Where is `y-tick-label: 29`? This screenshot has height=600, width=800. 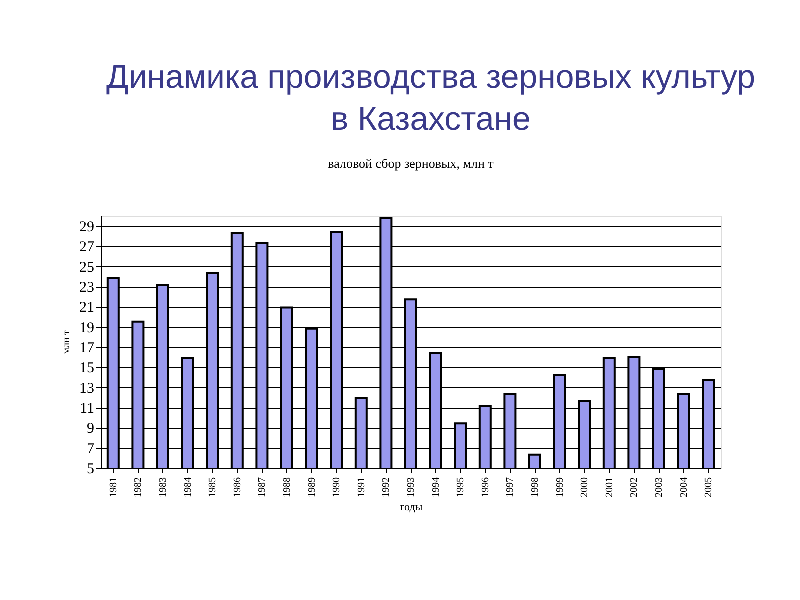
y-tick-label: 29 is located at coordinates (87, 228).